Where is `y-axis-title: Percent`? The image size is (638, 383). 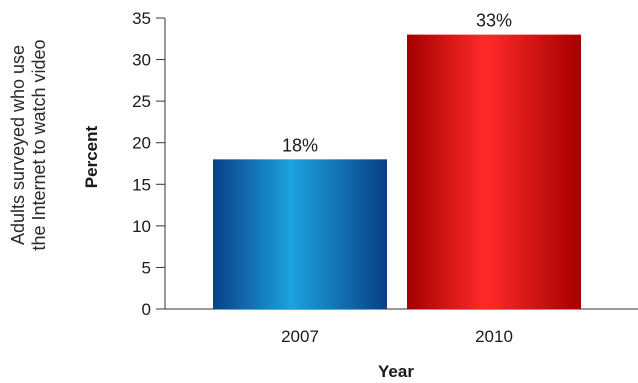
y-axis-title: Percent is located at coordinates (91, 156).